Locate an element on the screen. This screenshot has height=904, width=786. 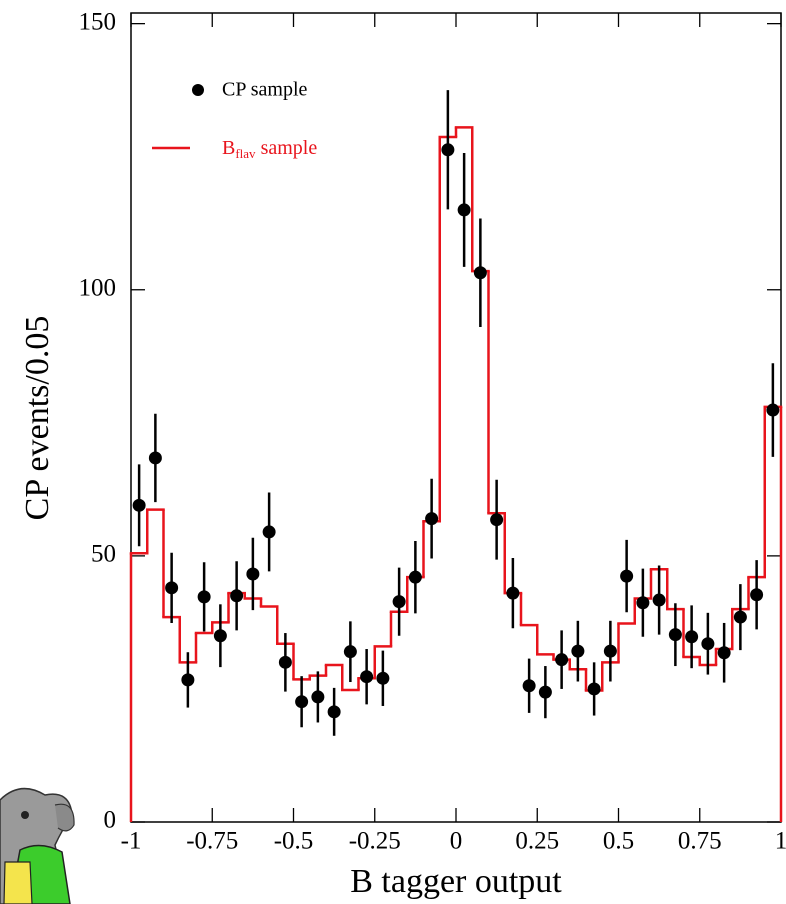
x-tick-label: 1 is located at coordinates (780, 841).